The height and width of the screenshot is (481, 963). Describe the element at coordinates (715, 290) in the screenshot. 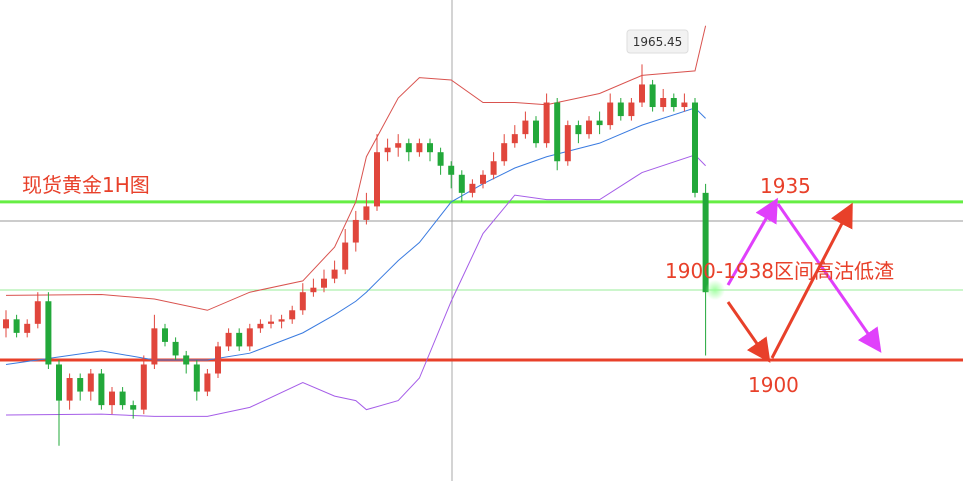

I see `last-price-glow` at that location.